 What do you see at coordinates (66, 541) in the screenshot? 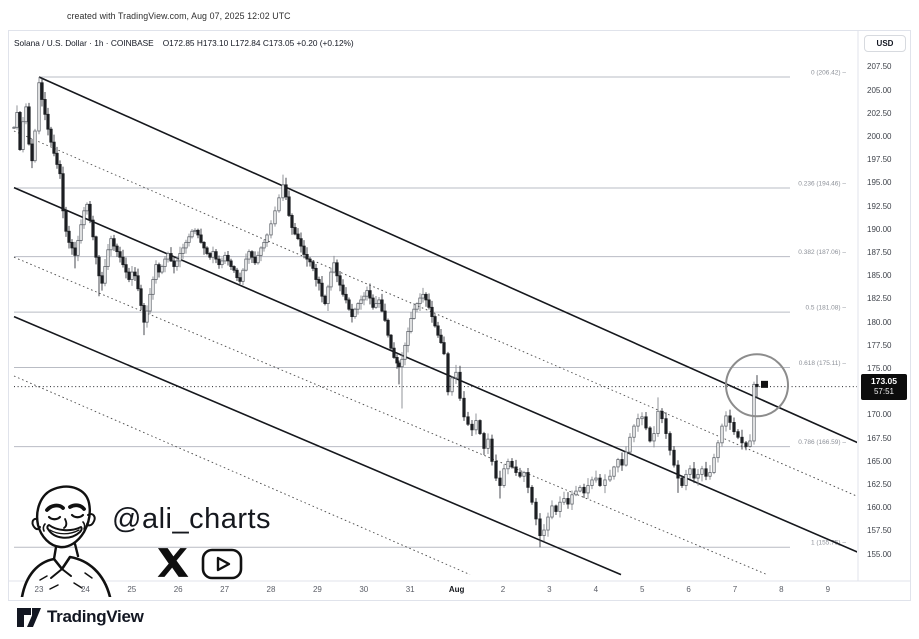
I see `ali-charts-avatar-sketch` at bounding box center [66, 541].